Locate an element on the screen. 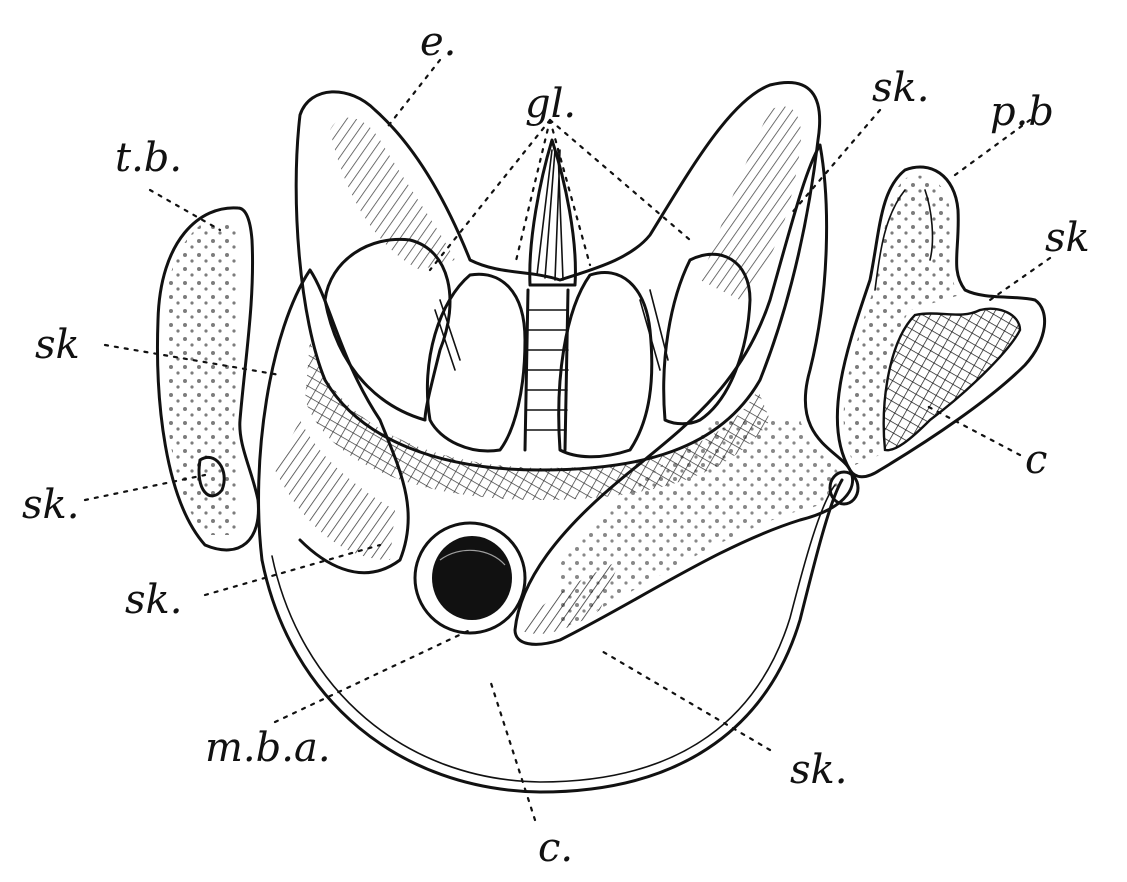  label-c-right: c is located at coordinates (1036, 460).